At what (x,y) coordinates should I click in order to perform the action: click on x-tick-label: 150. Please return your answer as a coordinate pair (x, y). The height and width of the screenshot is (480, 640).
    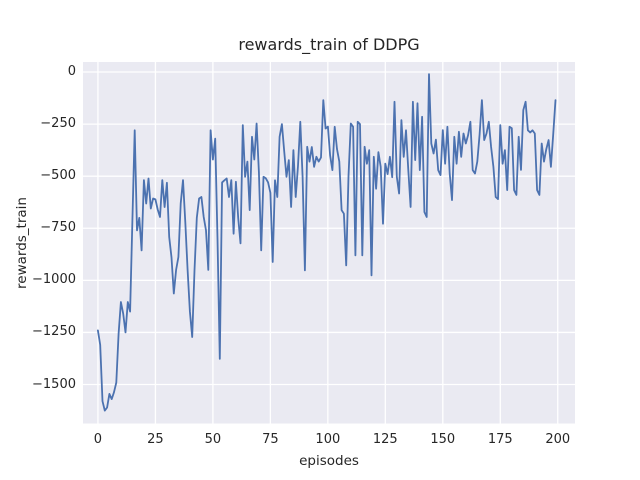
    Looking at the image, I should click on (443, 439).